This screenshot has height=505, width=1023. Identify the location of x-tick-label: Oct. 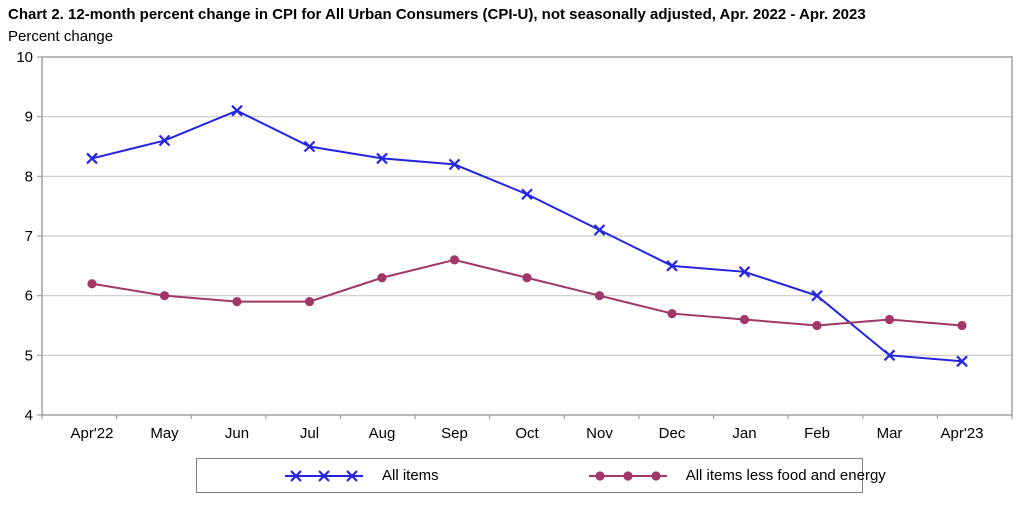
(527, 433).